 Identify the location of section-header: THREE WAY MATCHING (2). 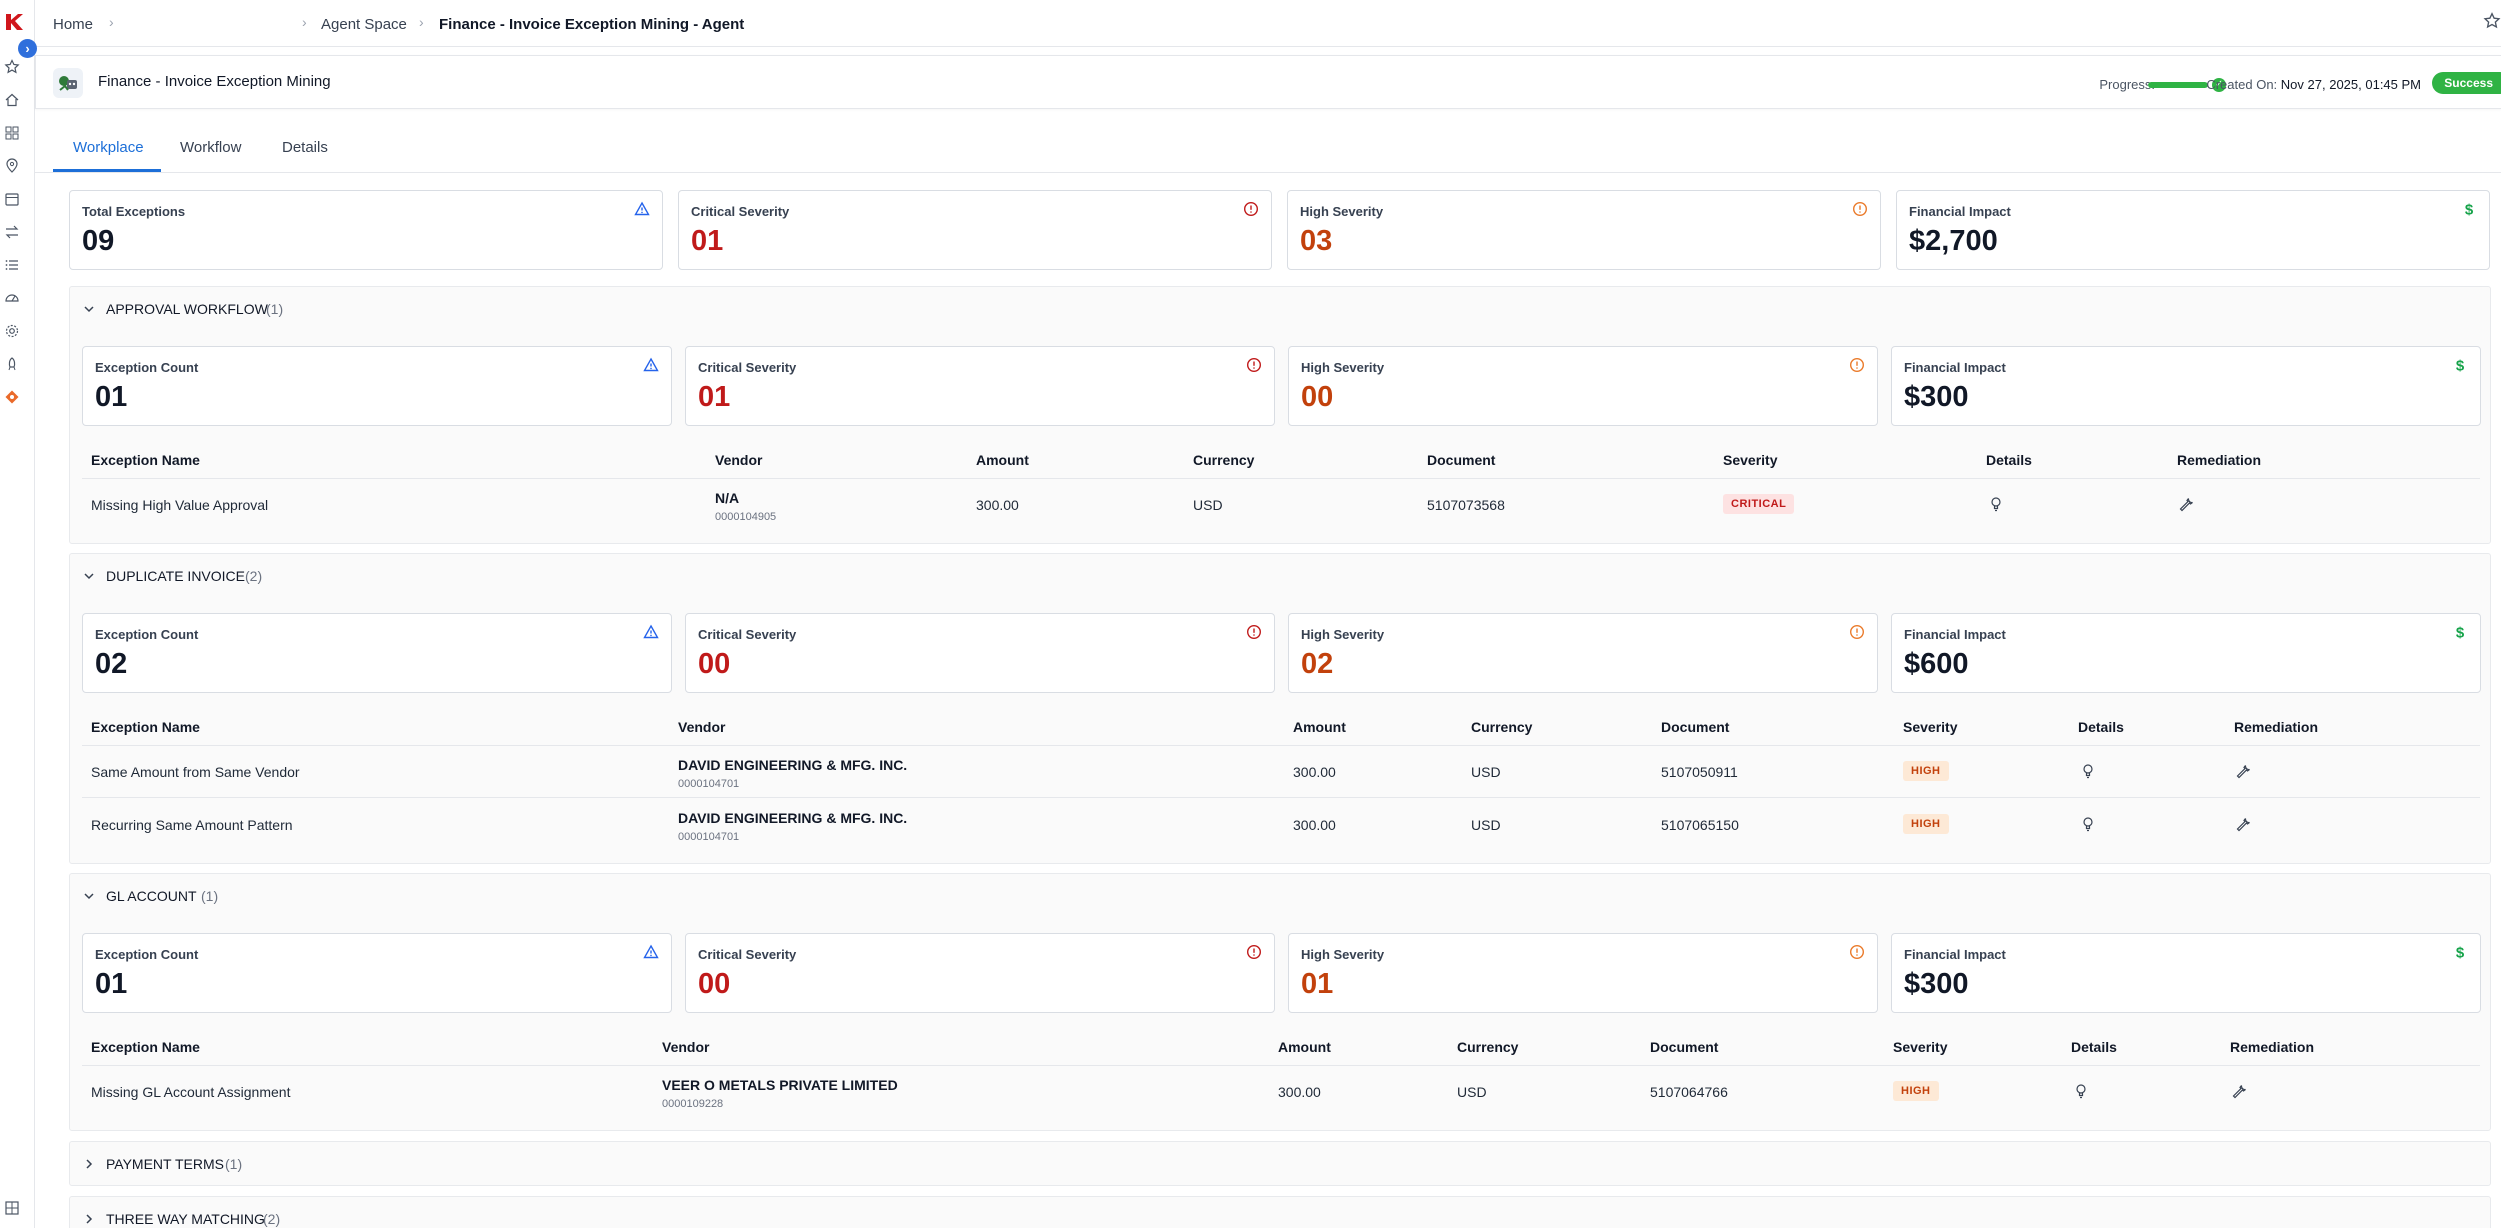
(1280, 1212).